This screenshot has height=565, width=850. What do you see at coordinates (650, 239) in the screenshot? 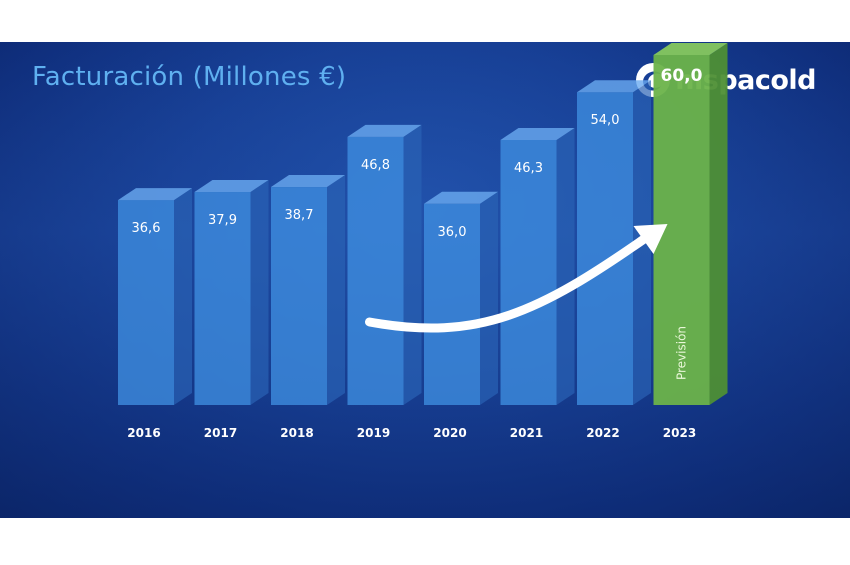
I see `trend-arrowhead` at bounding box center [650, 239].